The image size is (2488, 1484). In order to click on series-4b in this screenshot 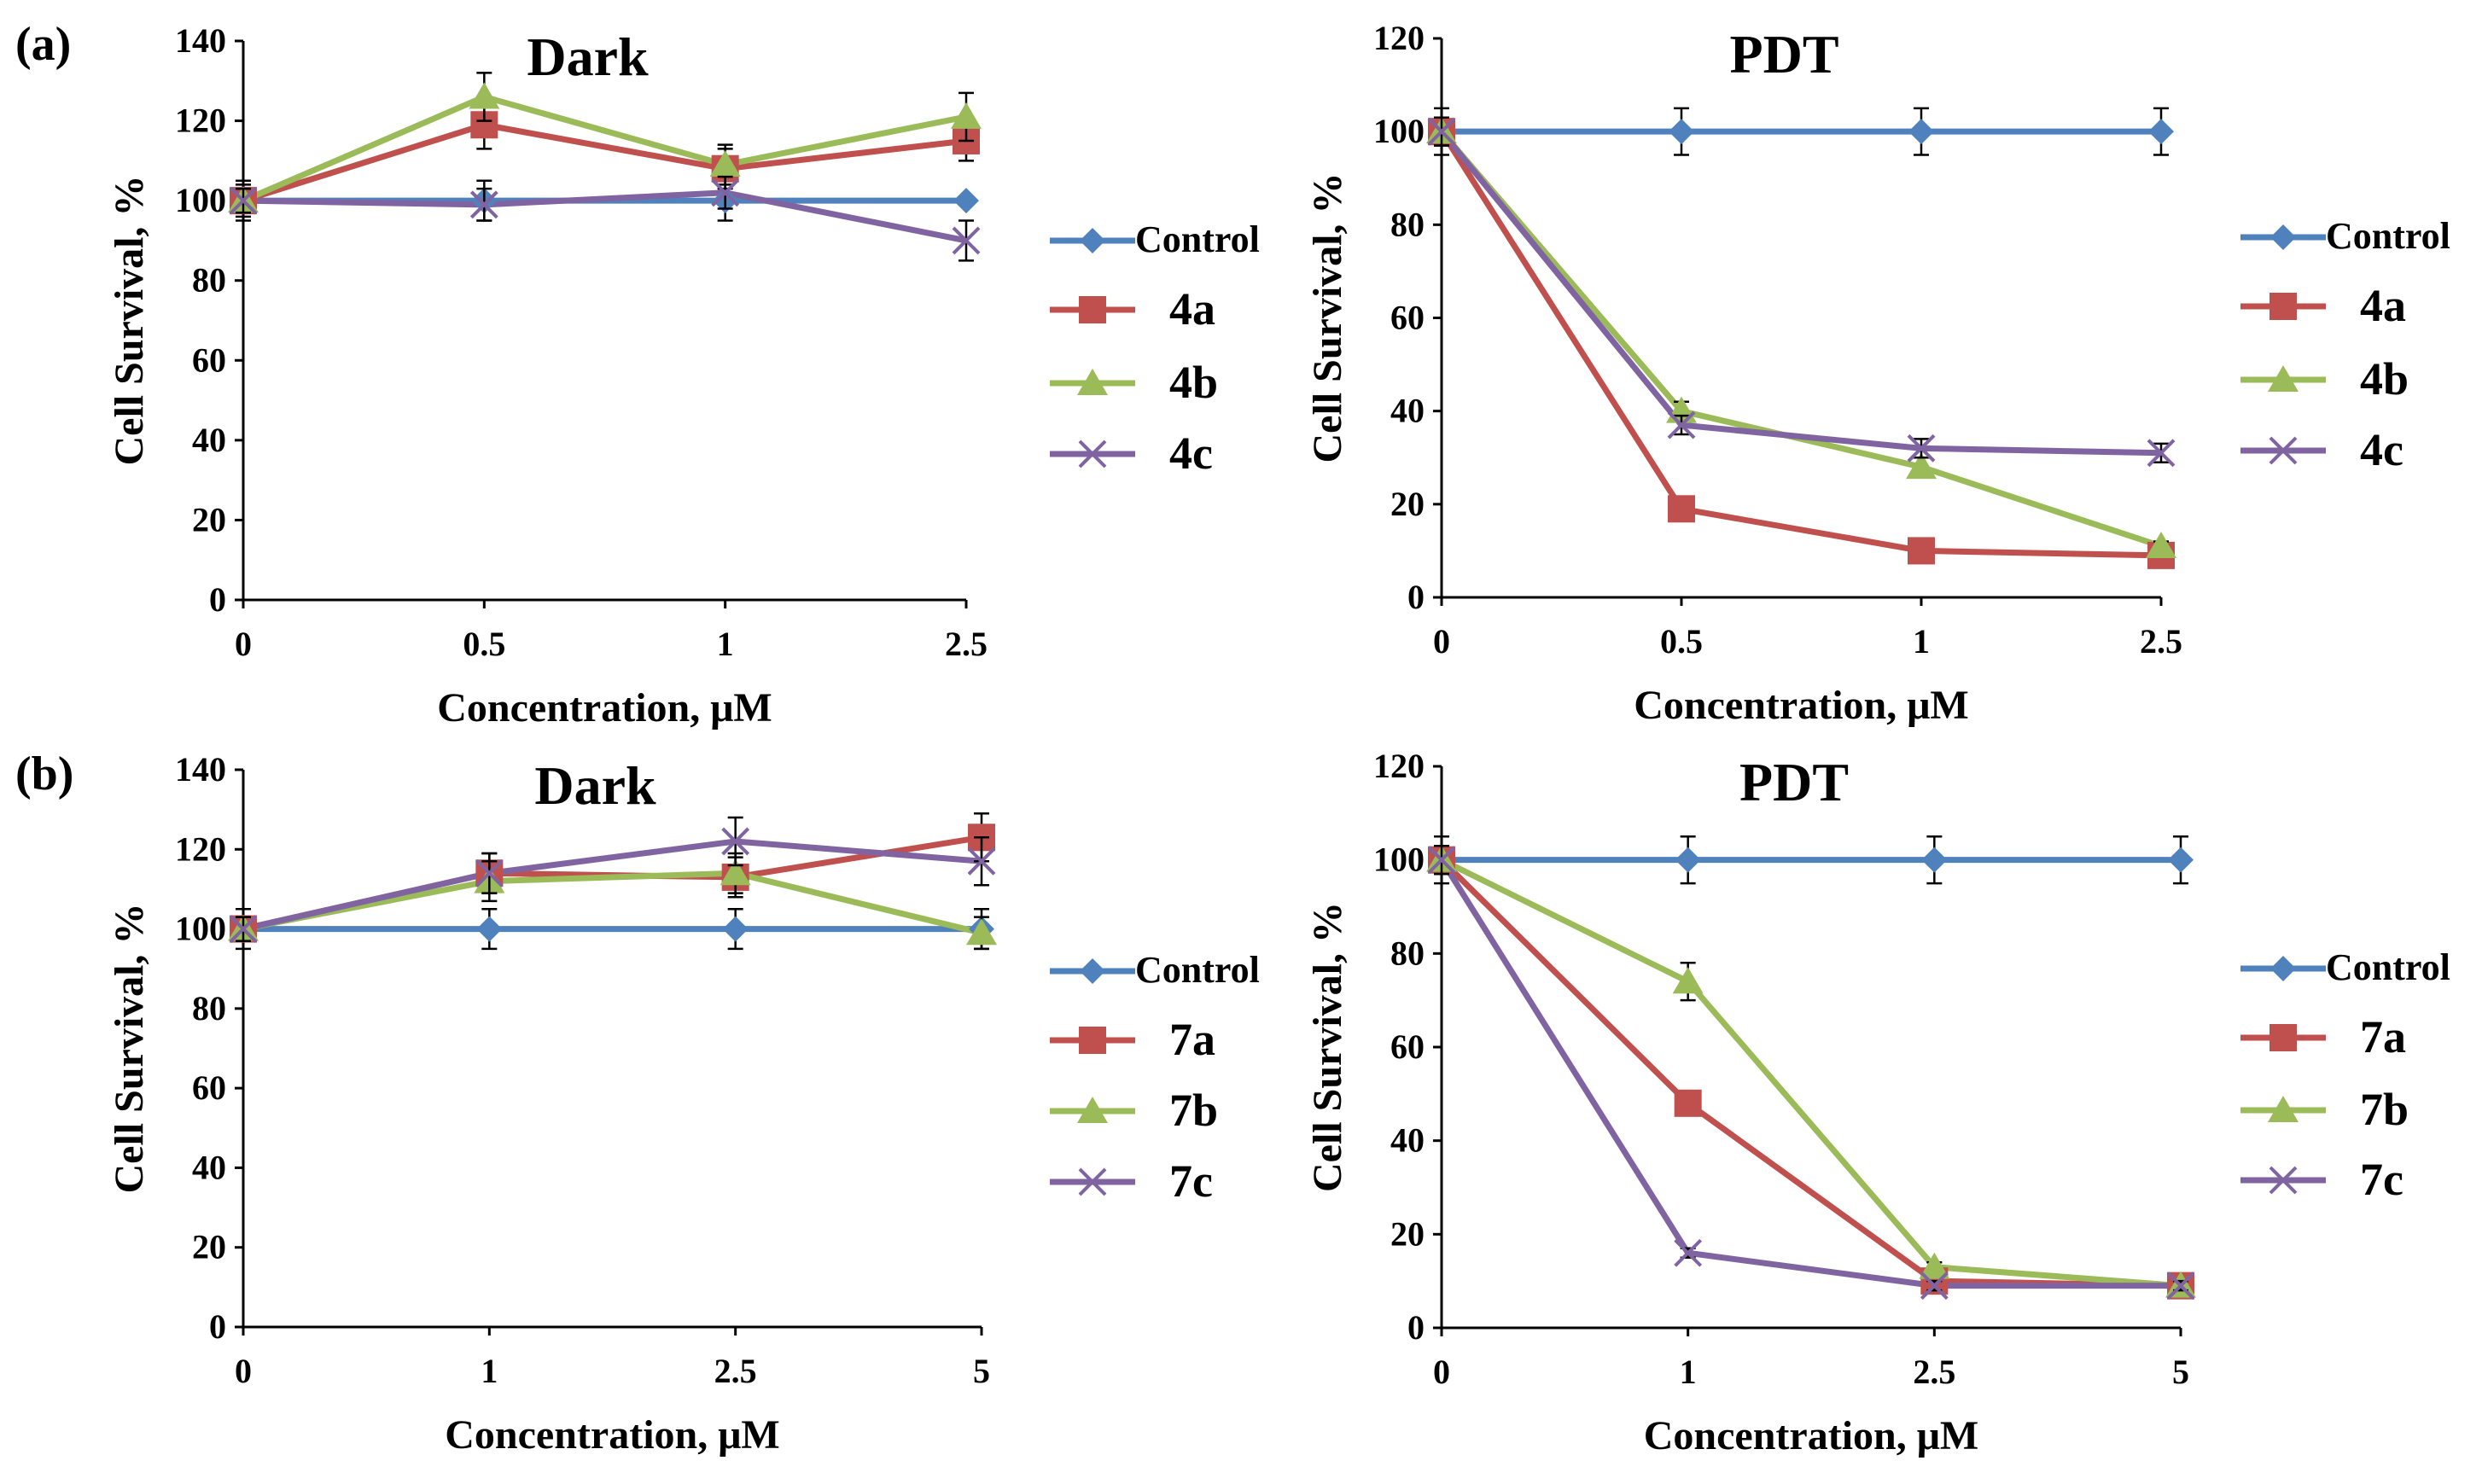, I will do `click(1801, 337)`.